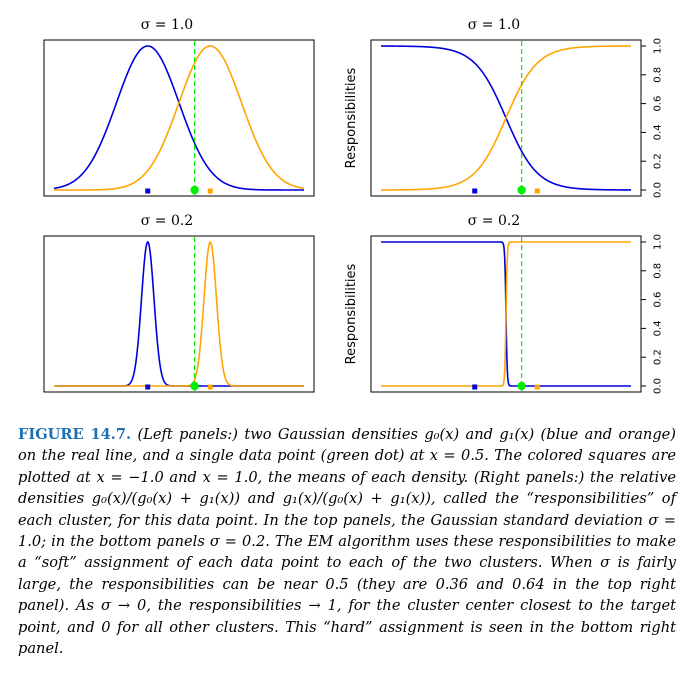 This screenshot has width=692, height=677. I want to click on caption-label: FIGURE 14.7., so click(75, 434).